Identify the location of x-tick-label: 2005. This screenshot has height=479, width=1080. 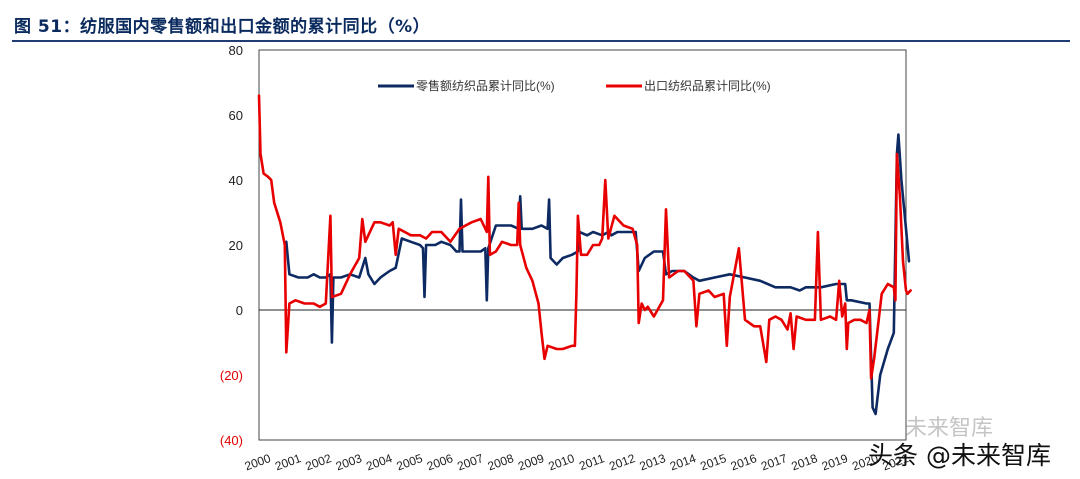
(410, 462).